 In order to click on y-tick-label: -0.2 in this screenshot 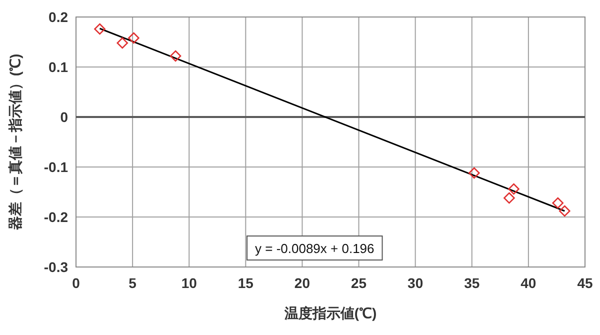, I will do `click(56, 217)`.